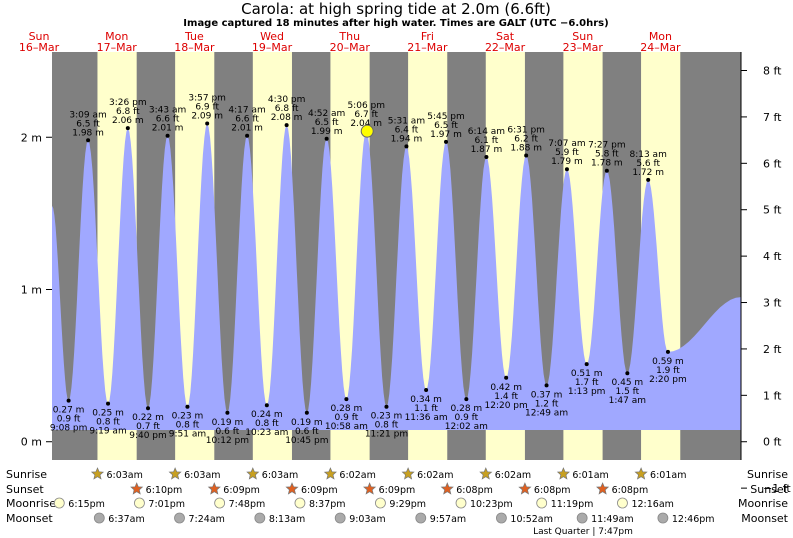  Describe the element at coordinates (583, 532) in the screenshot. I see `moon-phase-note: Last Quarter | 7:47pm` at that location.